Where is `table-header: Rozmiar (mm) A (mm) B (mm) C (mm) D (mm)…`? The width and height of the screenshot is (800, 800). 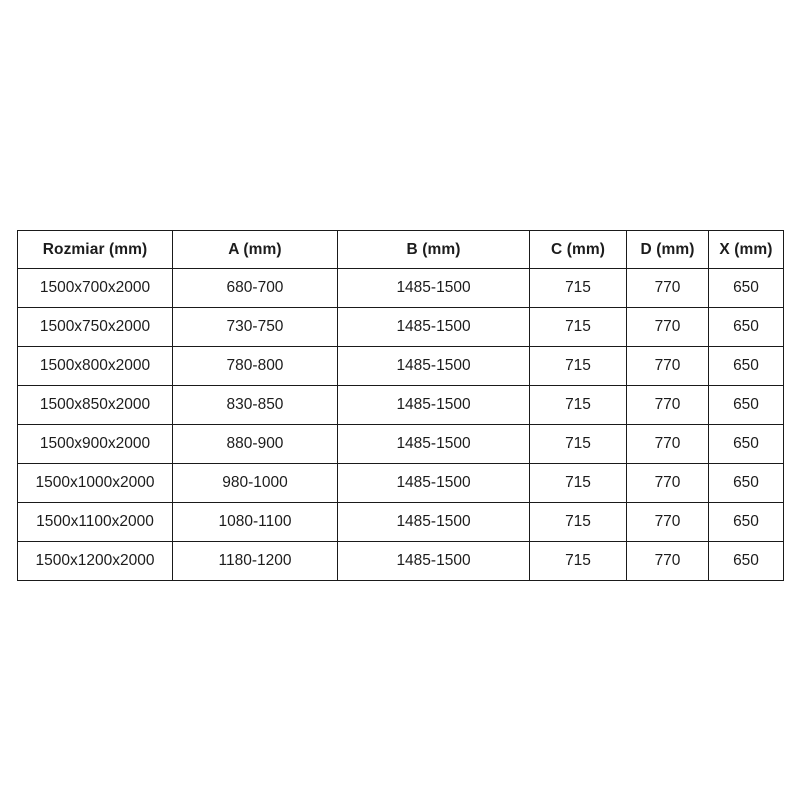 table-header: Rozmiar (mm) A (mm) B (mm) C (mm) D (mm)… is located at coordinates (400, 249).